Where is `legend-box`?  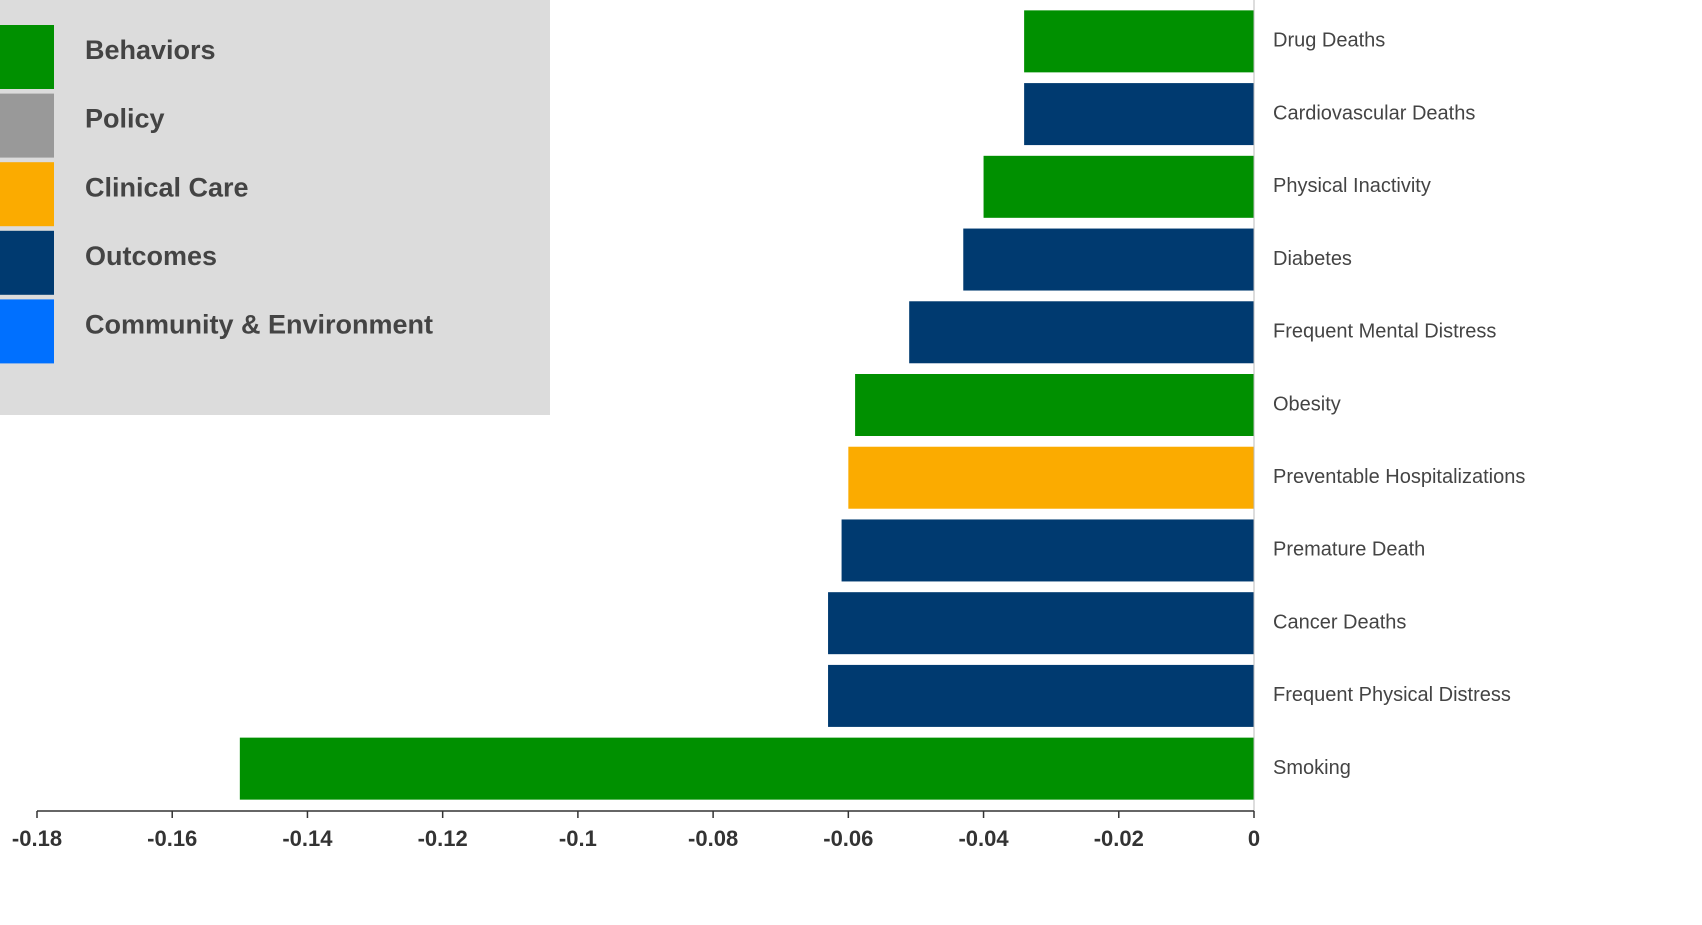 legend-box is located at coordinates (275, 207).